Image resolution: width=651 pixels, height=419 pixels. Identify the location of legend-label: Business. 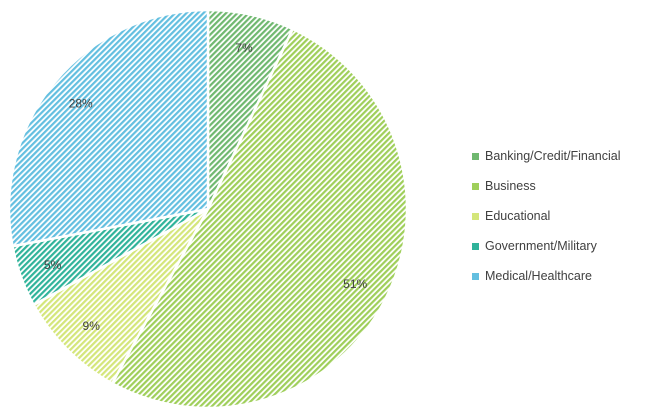
(510, 186).